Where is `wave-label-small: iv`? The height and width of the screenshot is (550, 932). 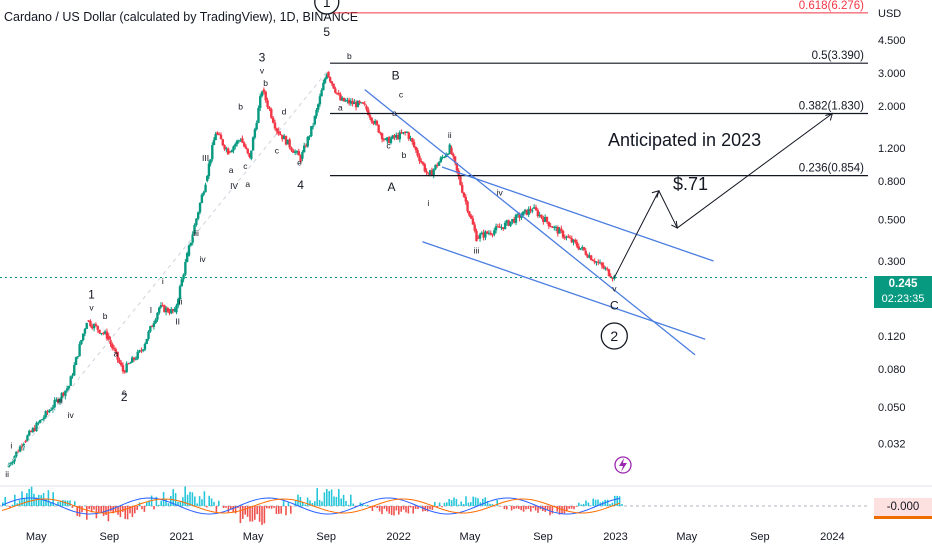 wave-label-small: iv is located at coordinates (500, 193).